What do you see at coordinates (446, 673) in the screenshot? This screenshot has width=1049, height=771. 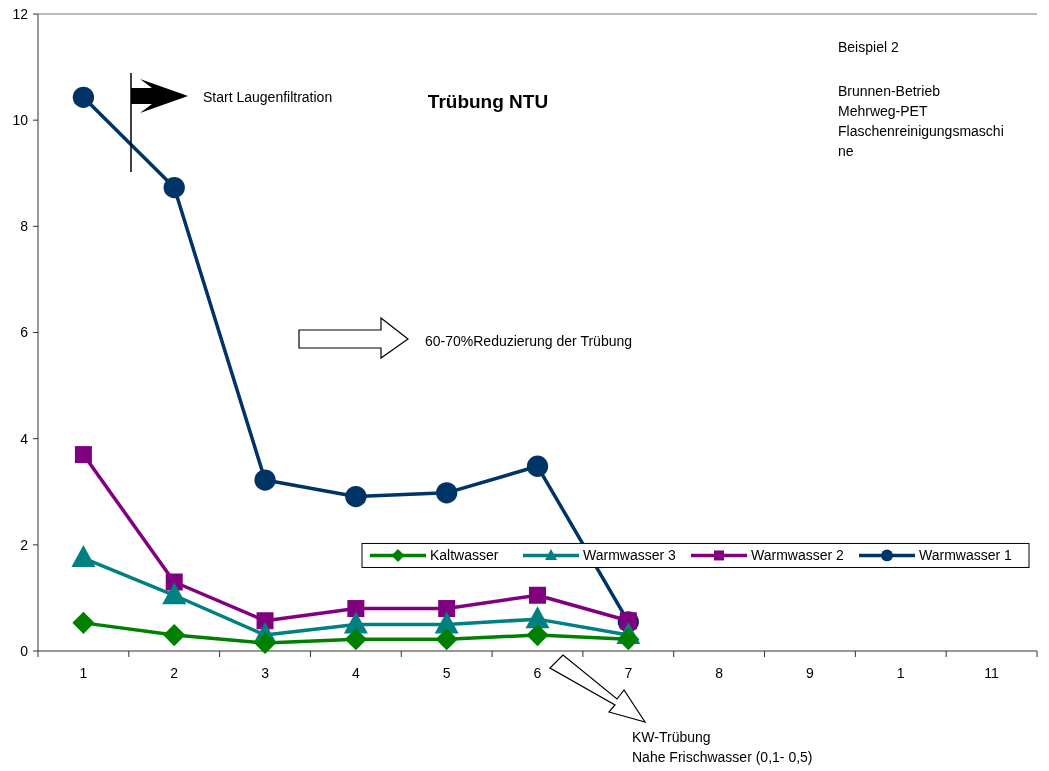 I see `x-tick-label: 5` at bounding box center [446, 673].